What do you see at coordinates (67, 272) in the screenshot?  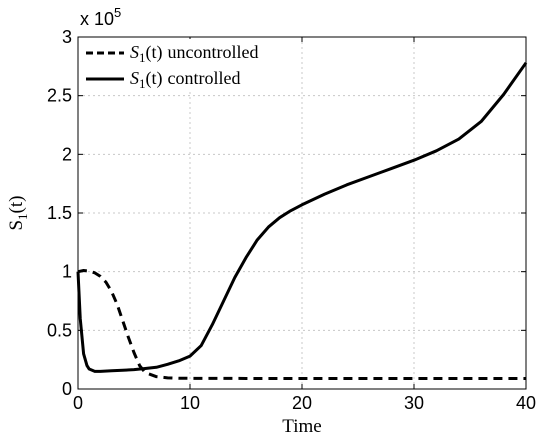 I see `y-tick-label: 1` at bounding box center [67, 272].